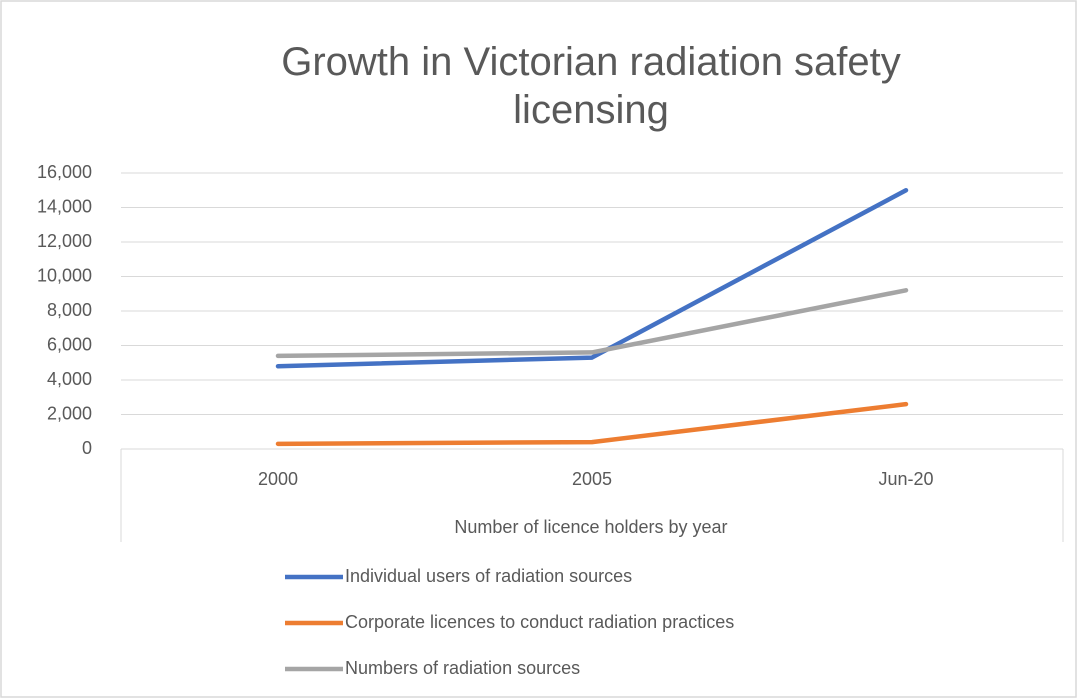 The image size is (1083, 699). I want to click on x-tick-label: 2000, so click(278, 479).